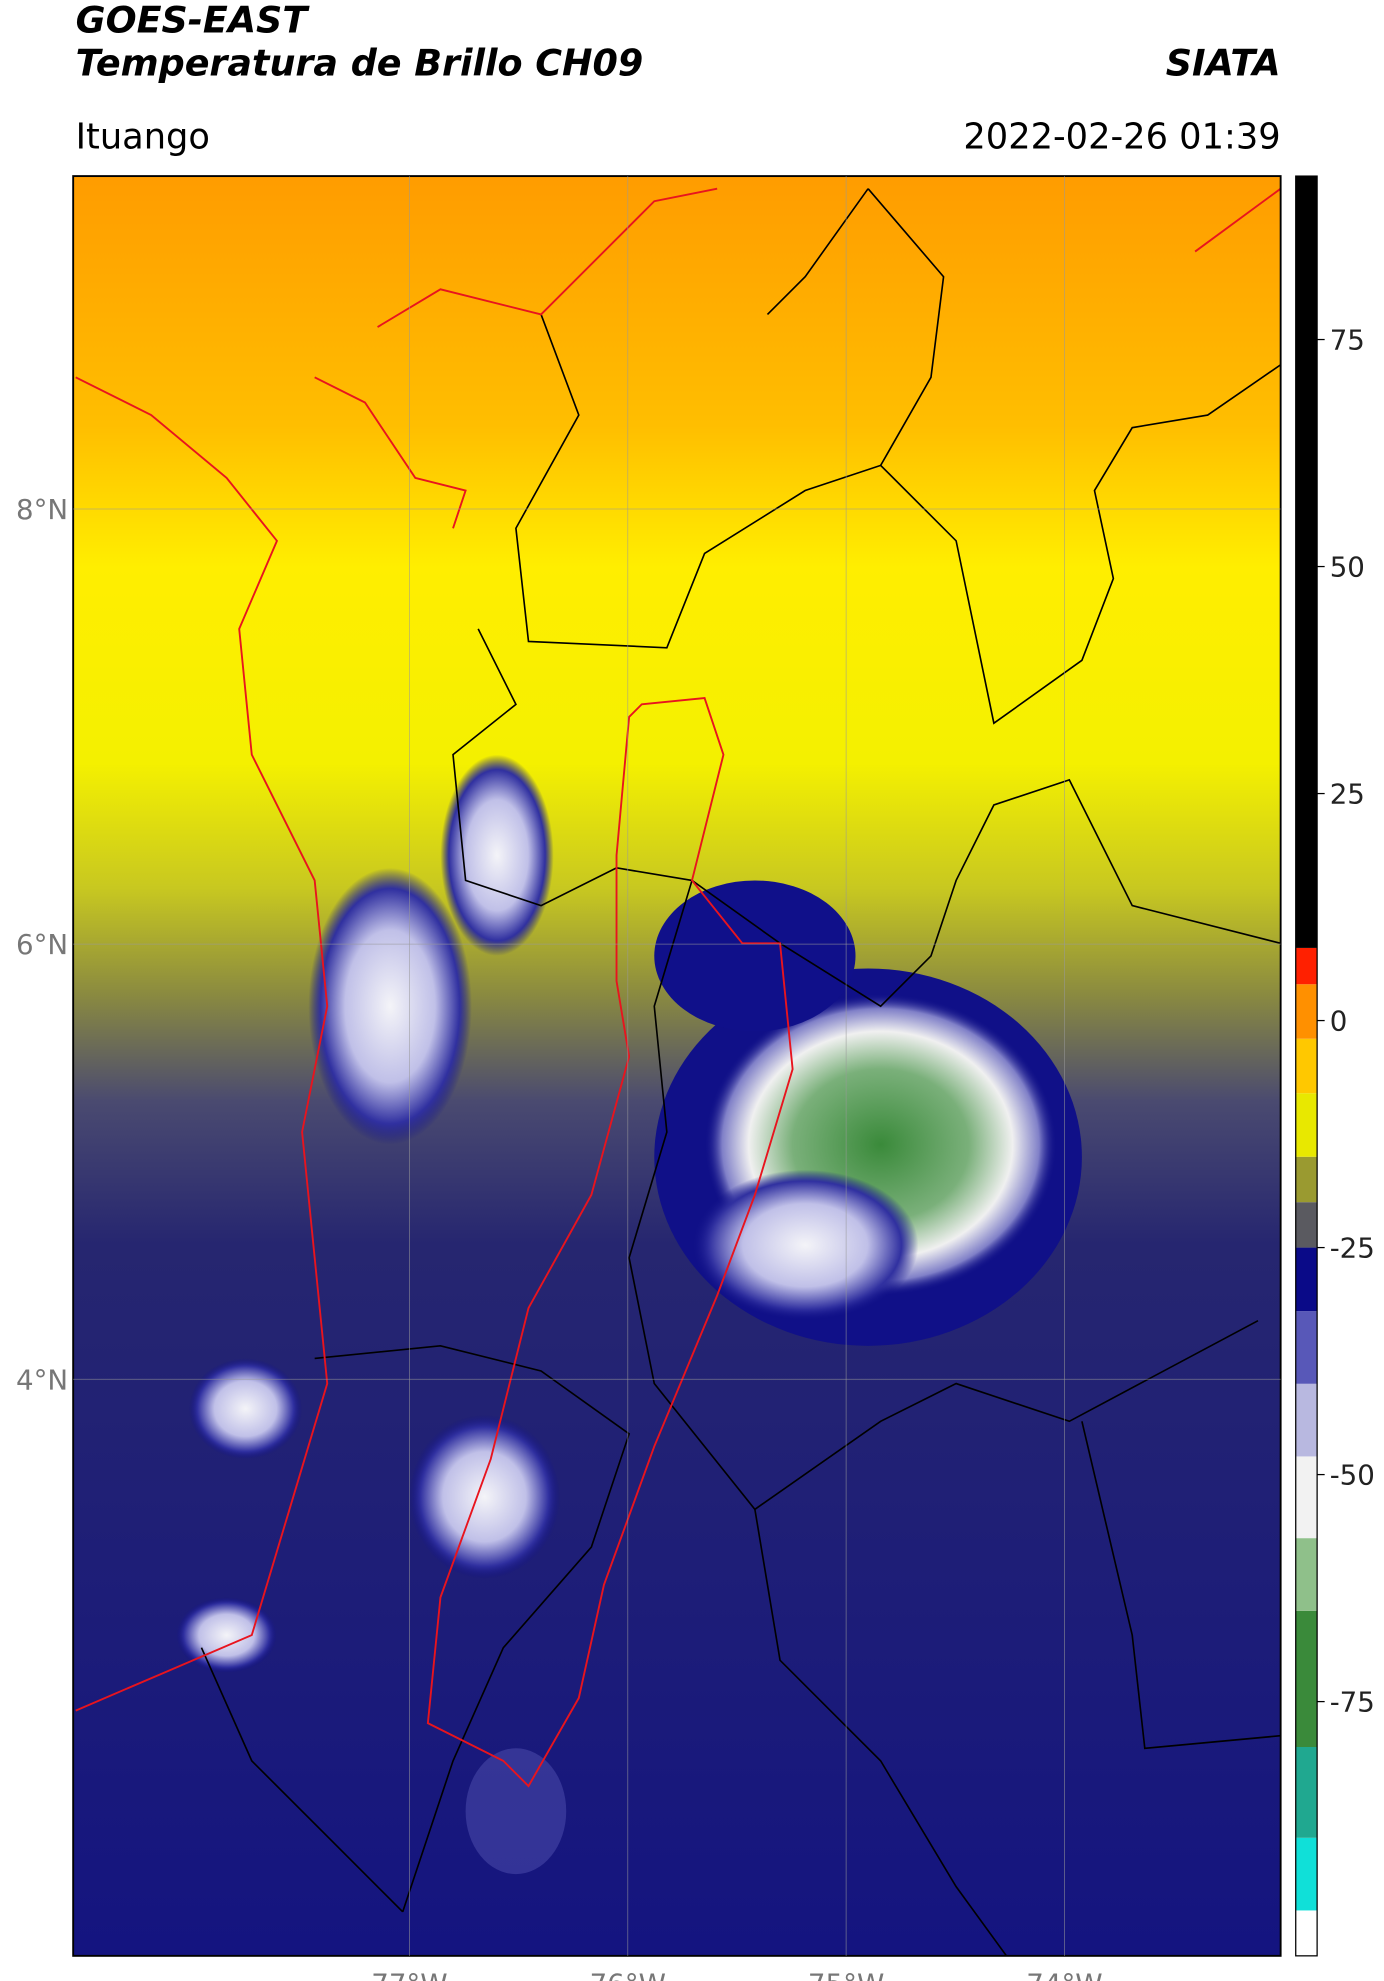 The image size is (1384, 1981). Describe the element at coordinates (1064, 1974) in the screenshot. I see `x-tick-label: 74°W` at that location.